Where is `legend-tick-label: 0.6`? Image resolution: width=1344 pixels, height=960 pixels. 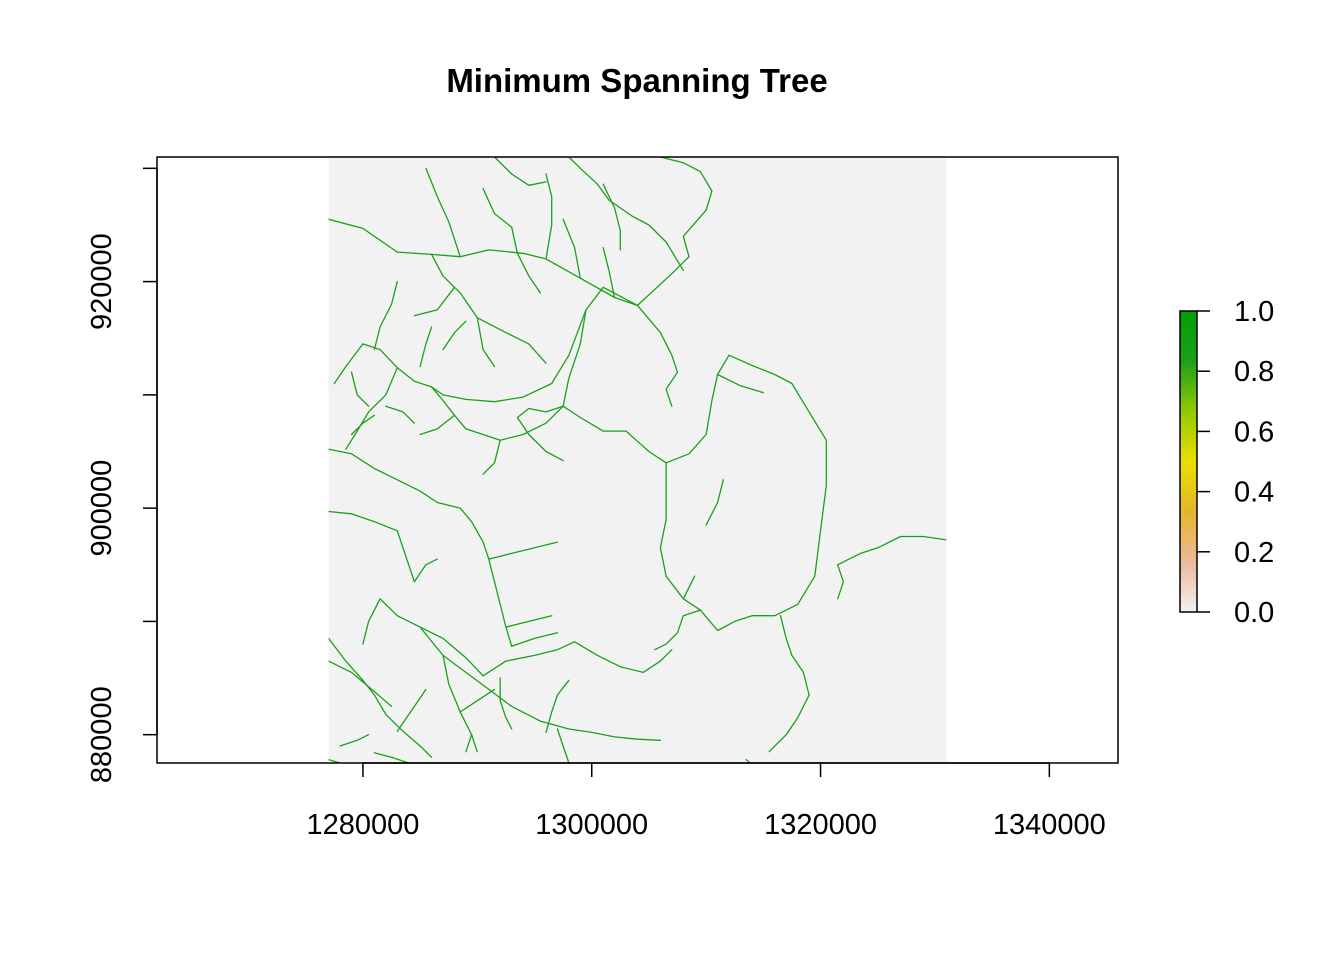
legend-tick-label: 0.6 is located at coordinates (1254, 432).